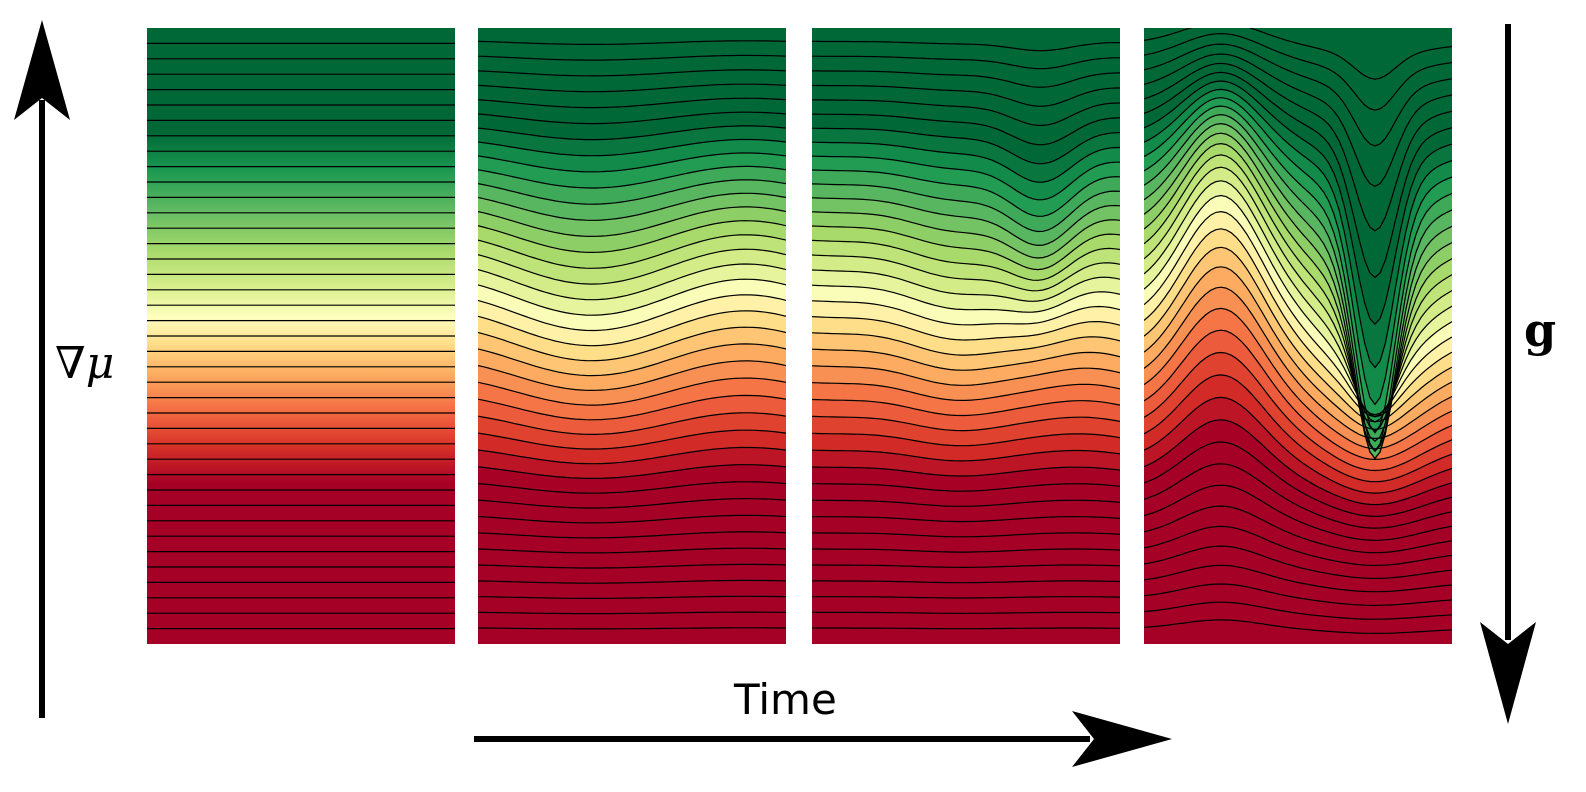 Image resolution: width=1586 pixels, height=792 pixels. I want to click on time-label: Time, so click(785, 699).